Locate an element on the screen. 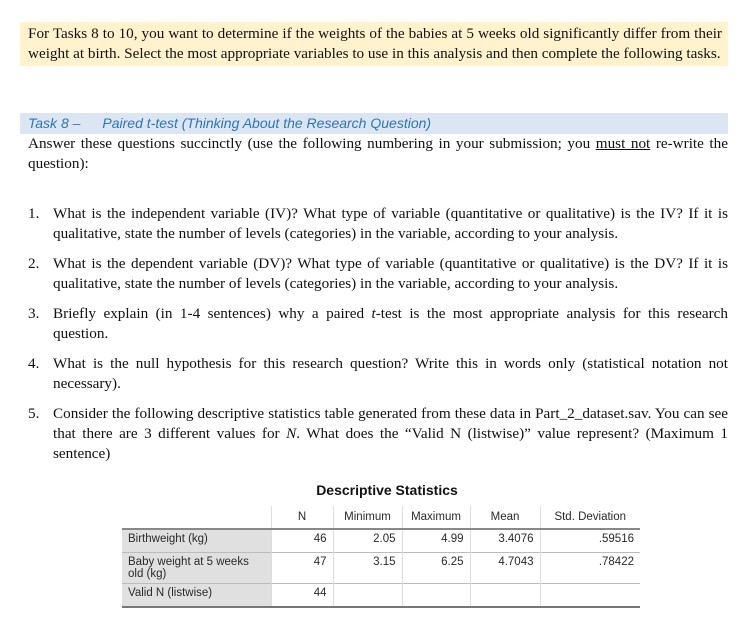  table-header-row: N Minimum Maximum Mean Std. Deviation is located at coordinates (381, 517).